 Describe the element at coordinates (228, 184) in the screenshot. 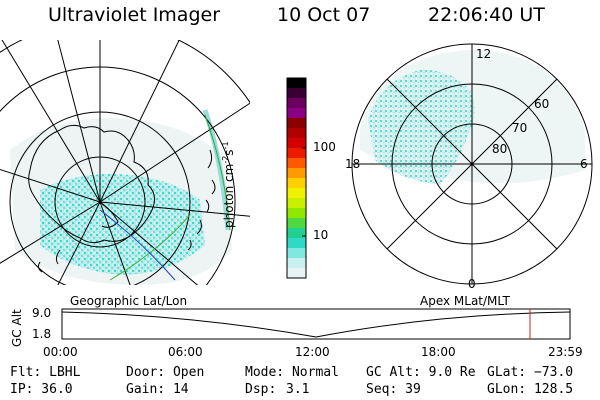

I see `colorbar-label: photon cm-2s-1` at that location.